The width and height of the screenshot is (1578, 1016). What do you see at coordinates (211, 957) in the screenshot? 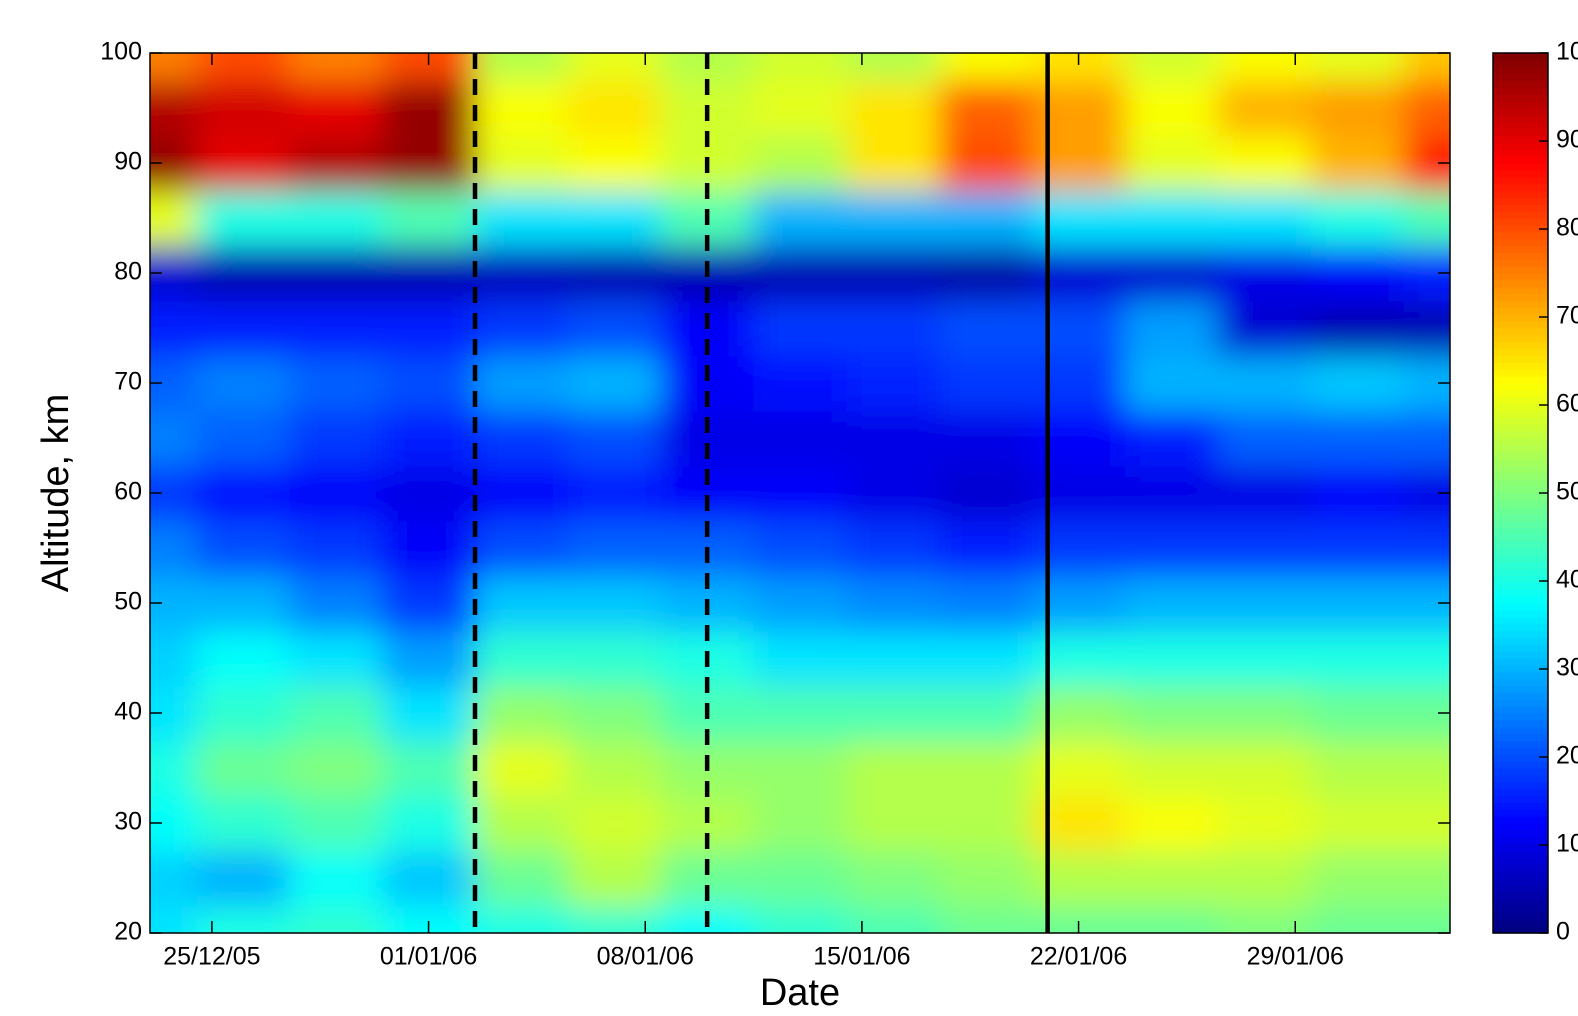
I see `x-tick-label: 25/12/05` at bounding box center [211, 957].